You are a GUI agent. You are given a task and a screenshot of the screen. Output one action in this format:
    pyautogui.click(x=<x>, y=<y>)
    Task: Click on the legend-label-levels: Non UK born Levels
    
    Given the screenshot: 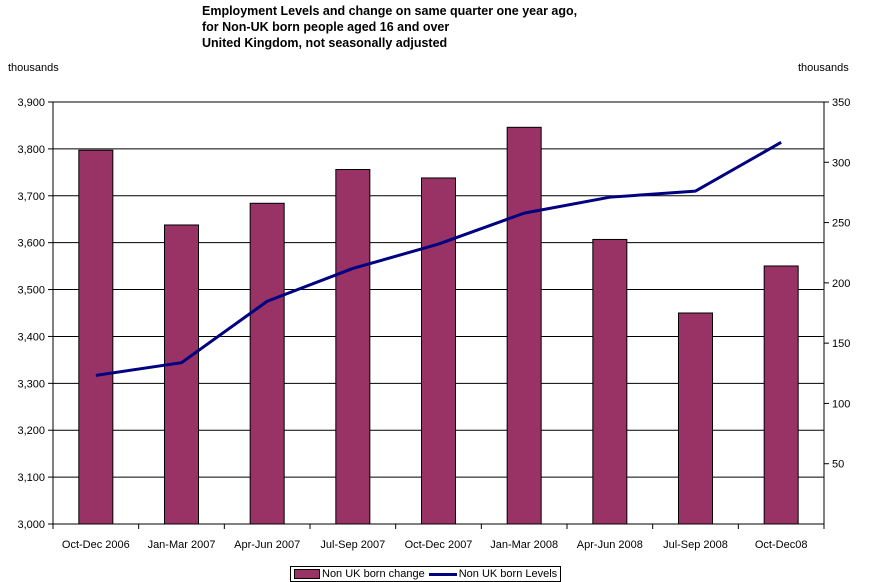 What is the action you would take?
    pyautogui.click(x=508, y=574)
    